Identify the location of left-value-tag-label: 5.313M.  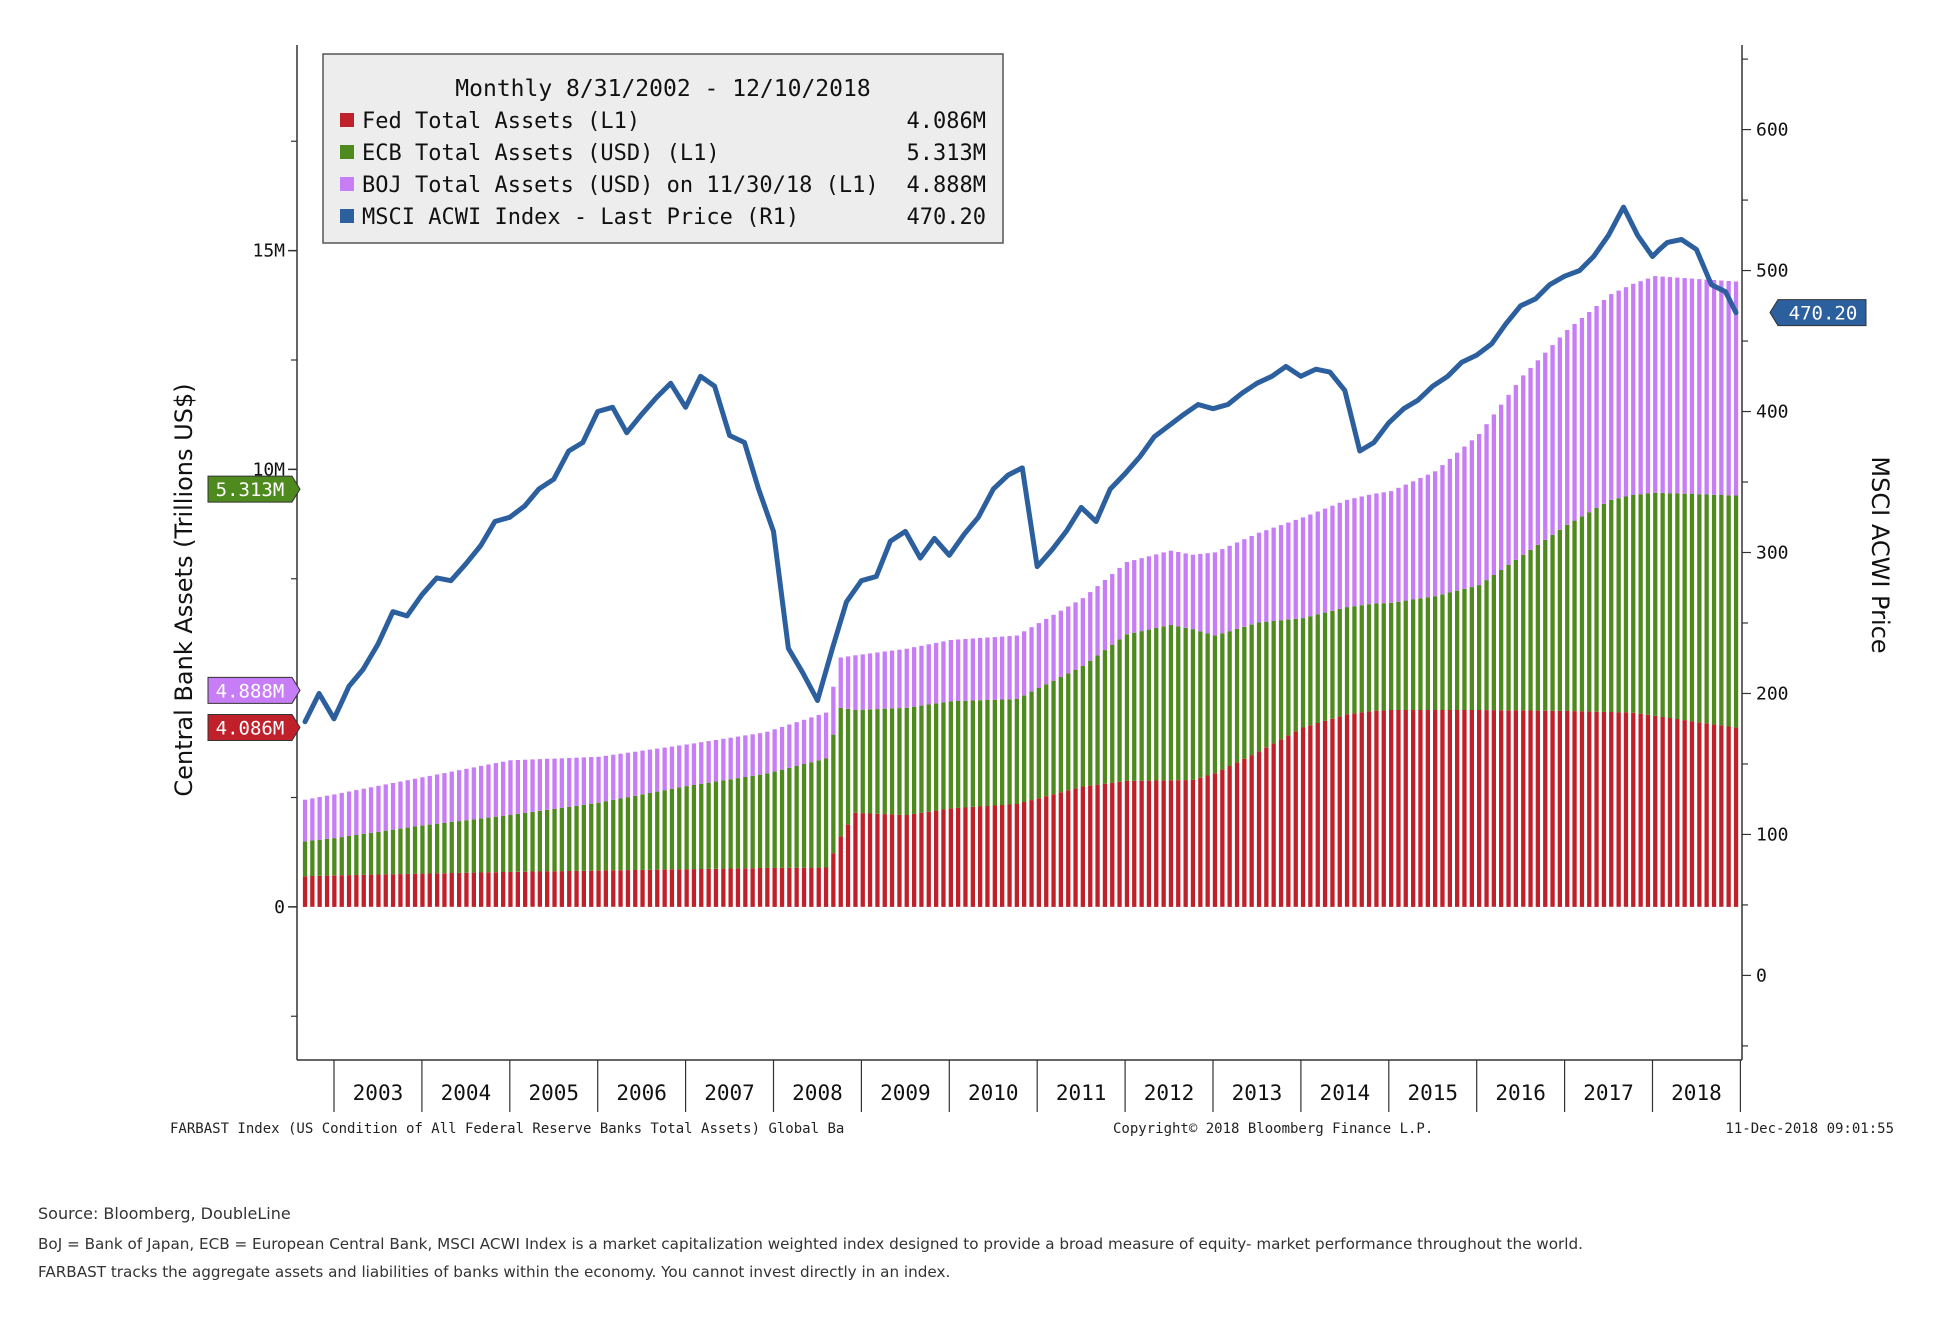
(250, 490).